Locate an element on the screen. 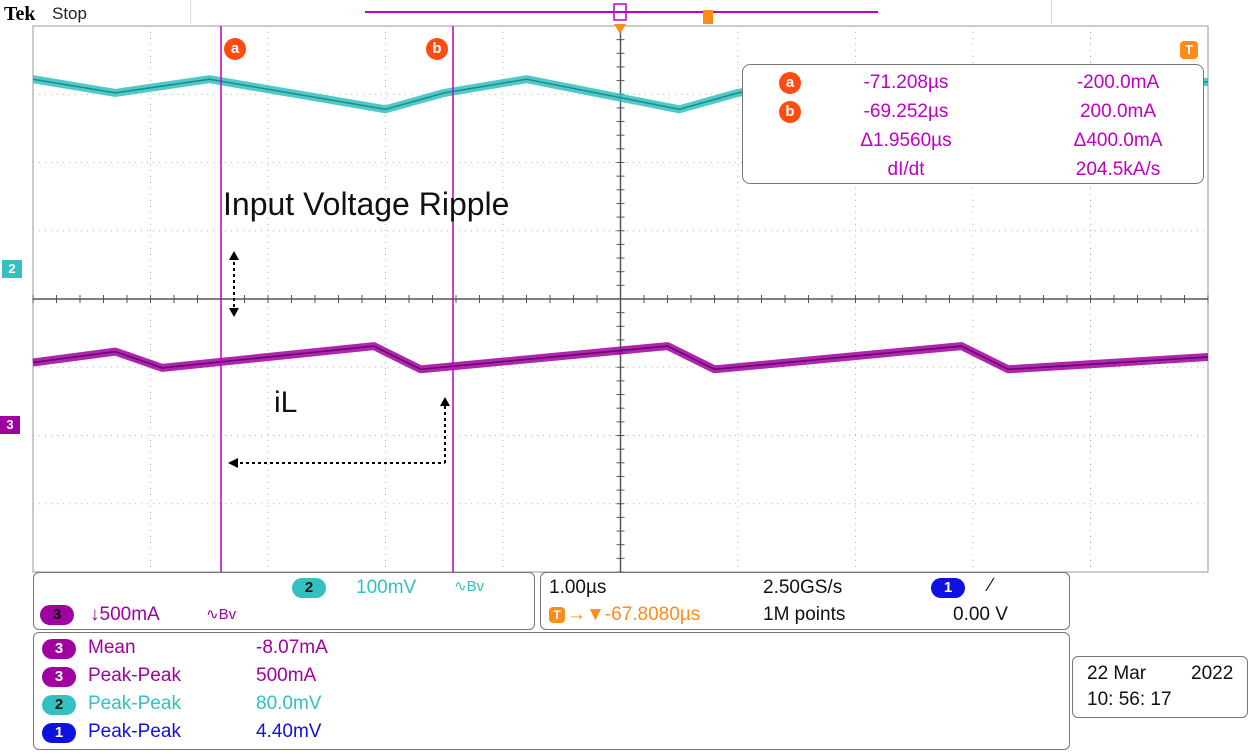 The height and width of the screenshot is (754, 1255). time-text: 10: 56: 17 is located at coordinates (1129, 699).